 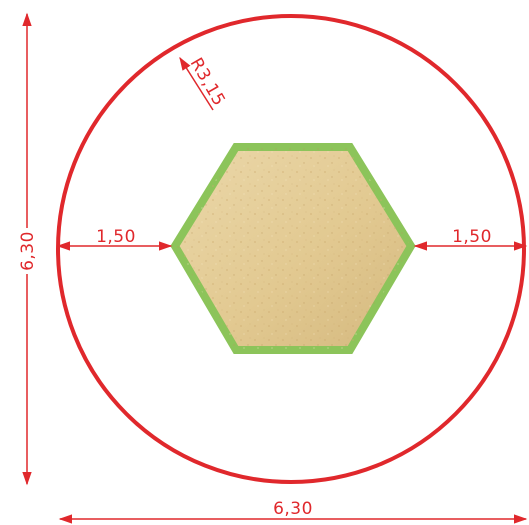 I want to click on right-gap-dimension: 1,50, so click(x=470, y=239).